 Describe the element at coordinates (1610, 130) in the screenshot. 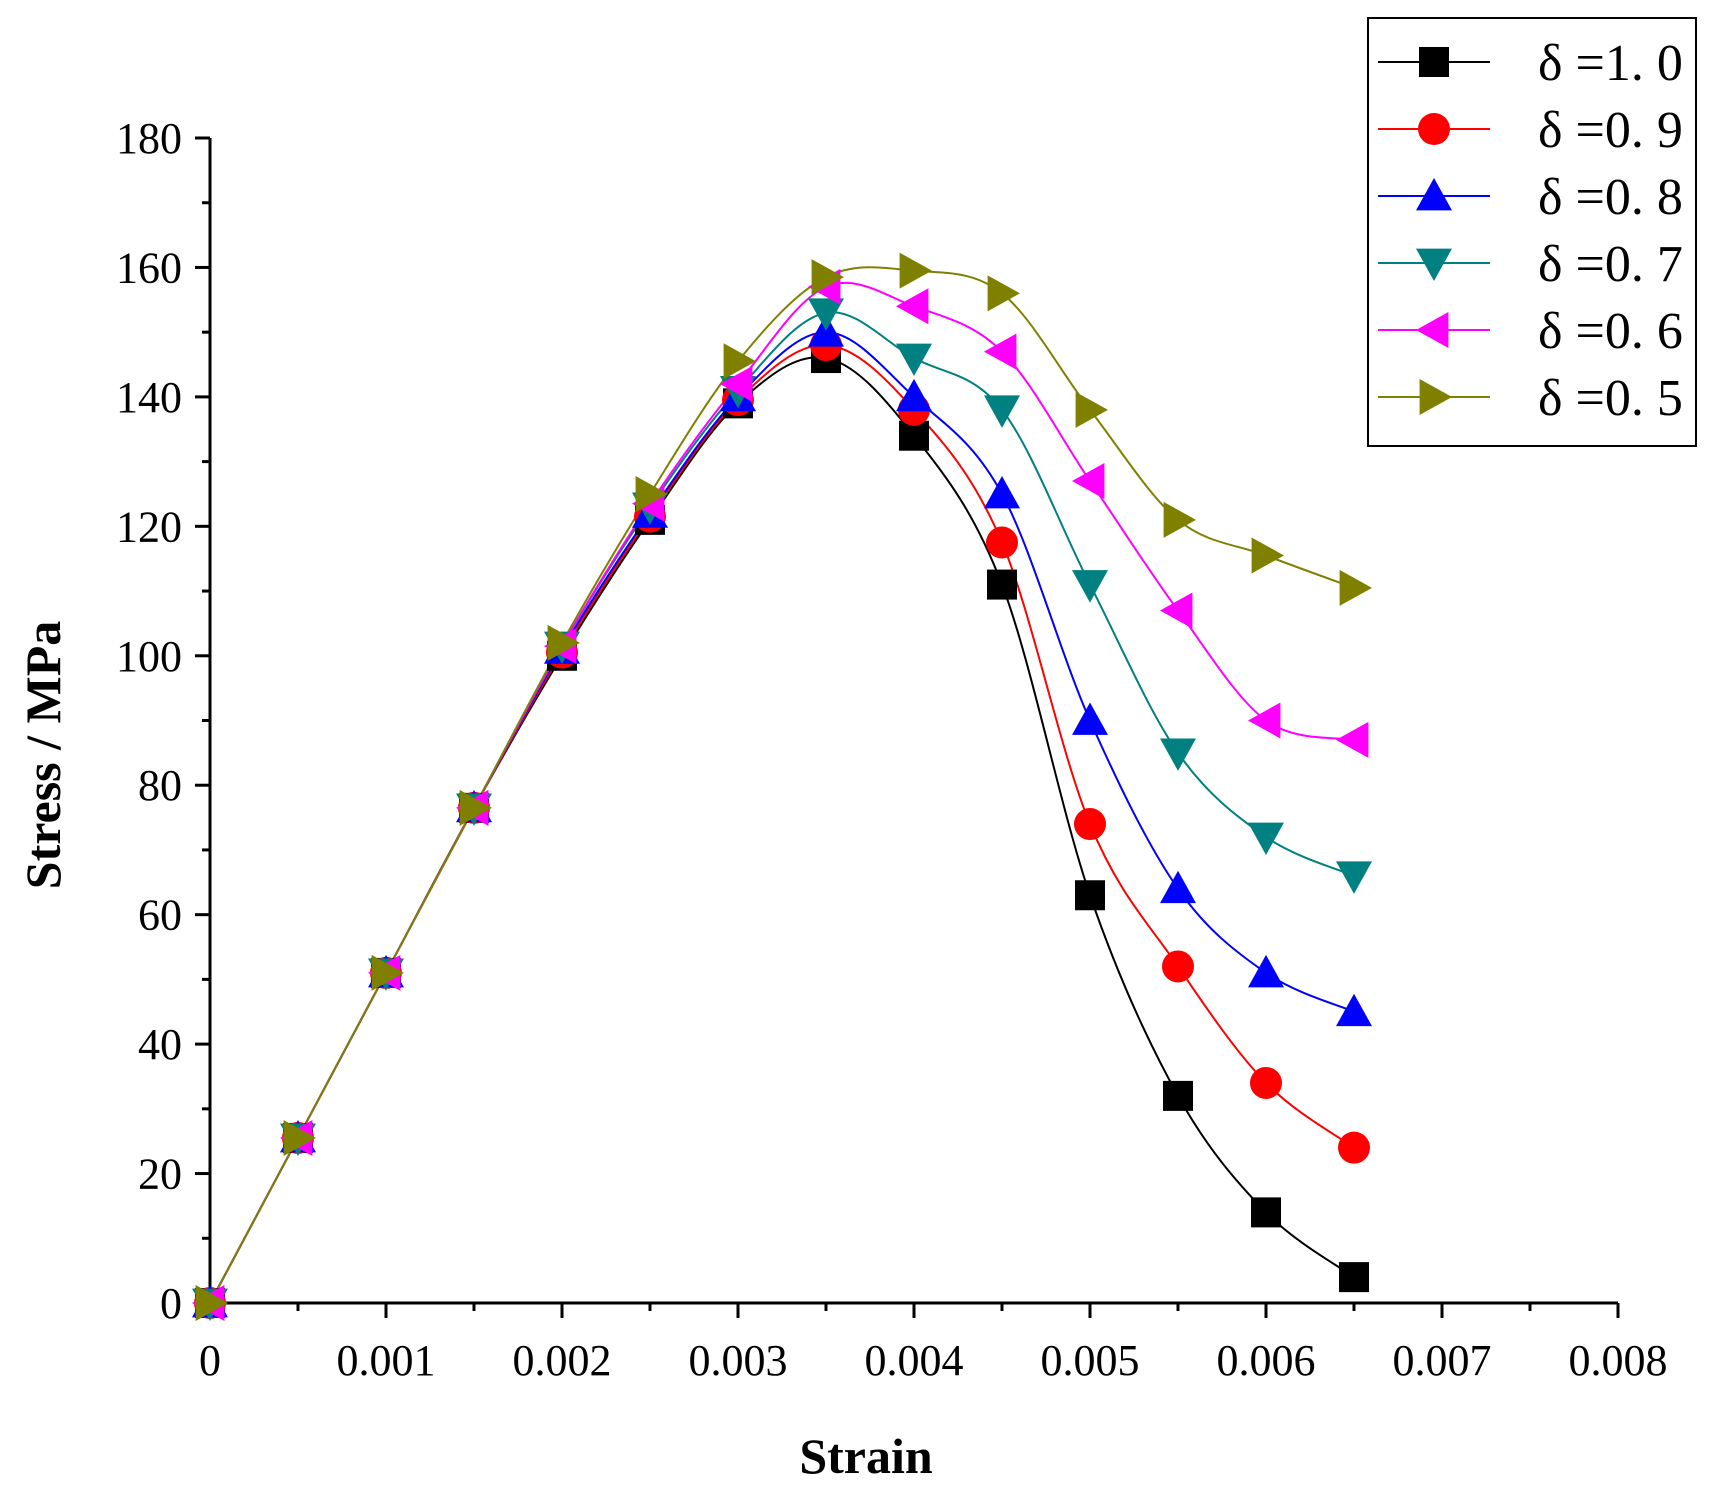

I see `legend-label: δ =0. 9` at that location.